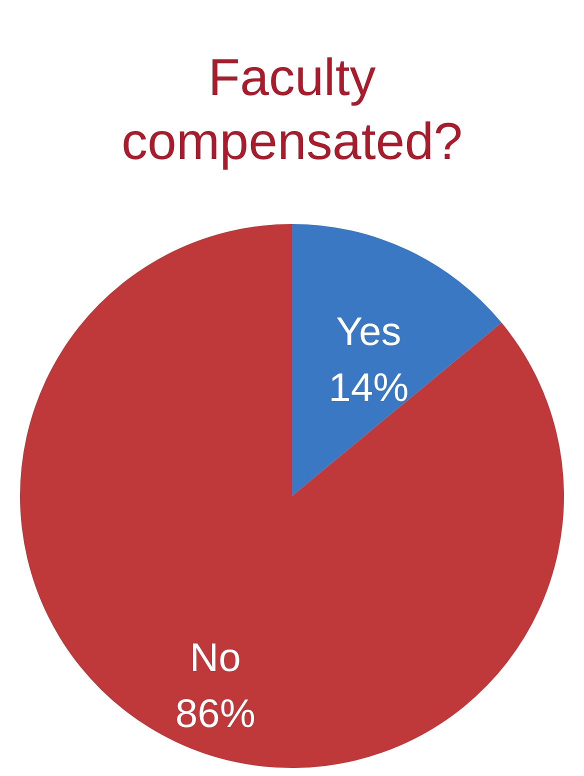 Image resolution: width=584 pixels, height=776 pixels. Describe the element at coordinates (397, 360) in the screenshot. I see `pie-slice` at that location.